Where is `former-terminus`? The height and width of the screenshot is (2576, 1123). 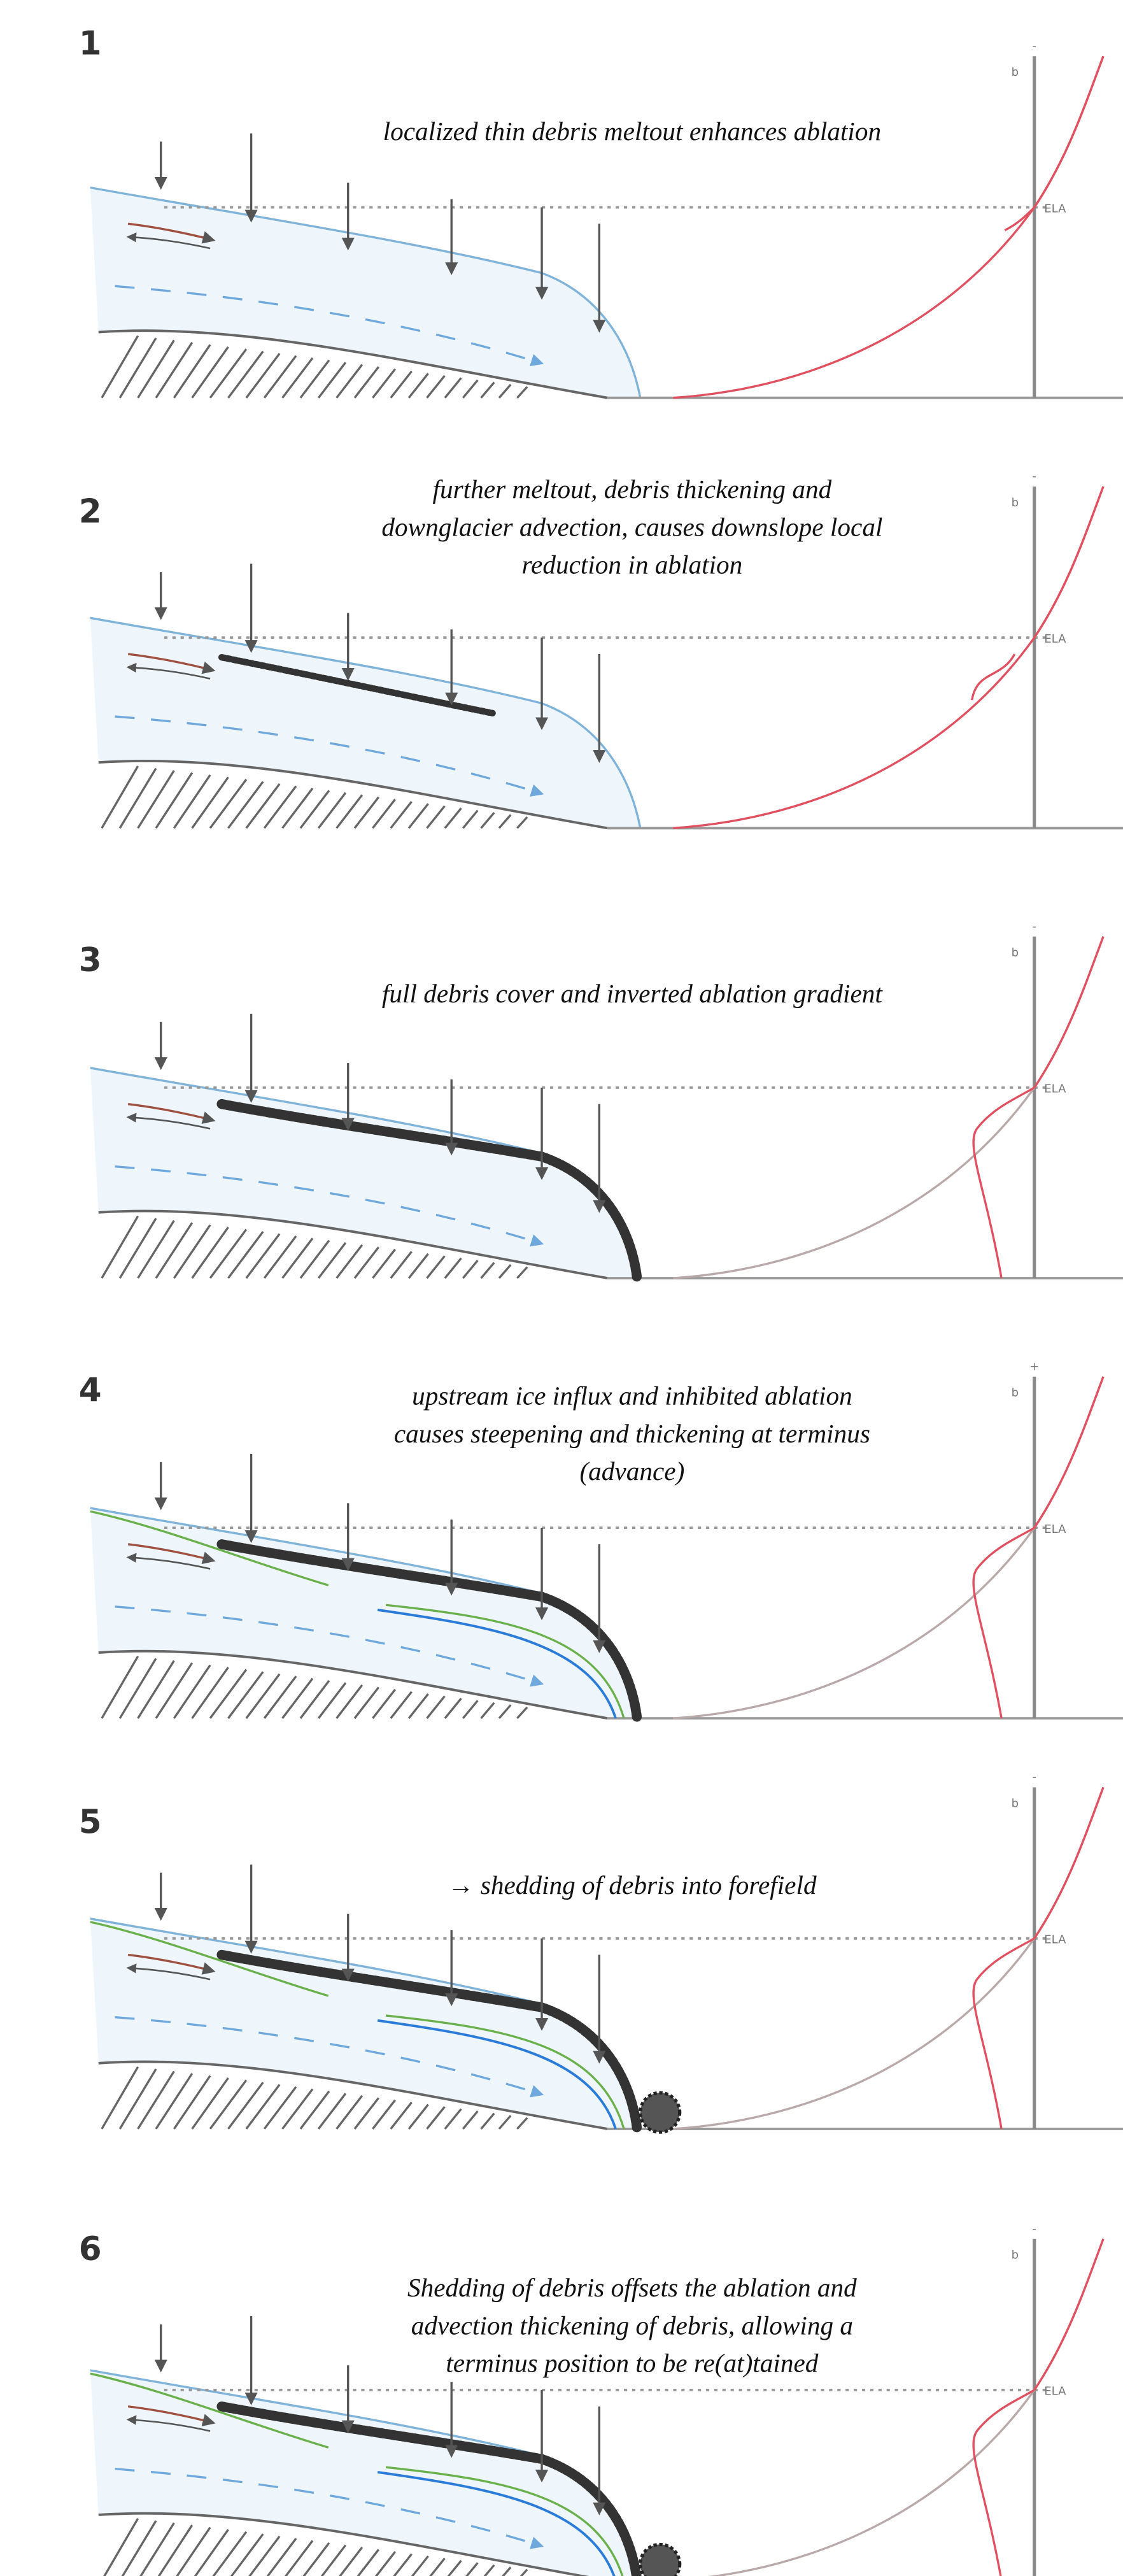 former-terminus is located at coordinates (497, 1664).